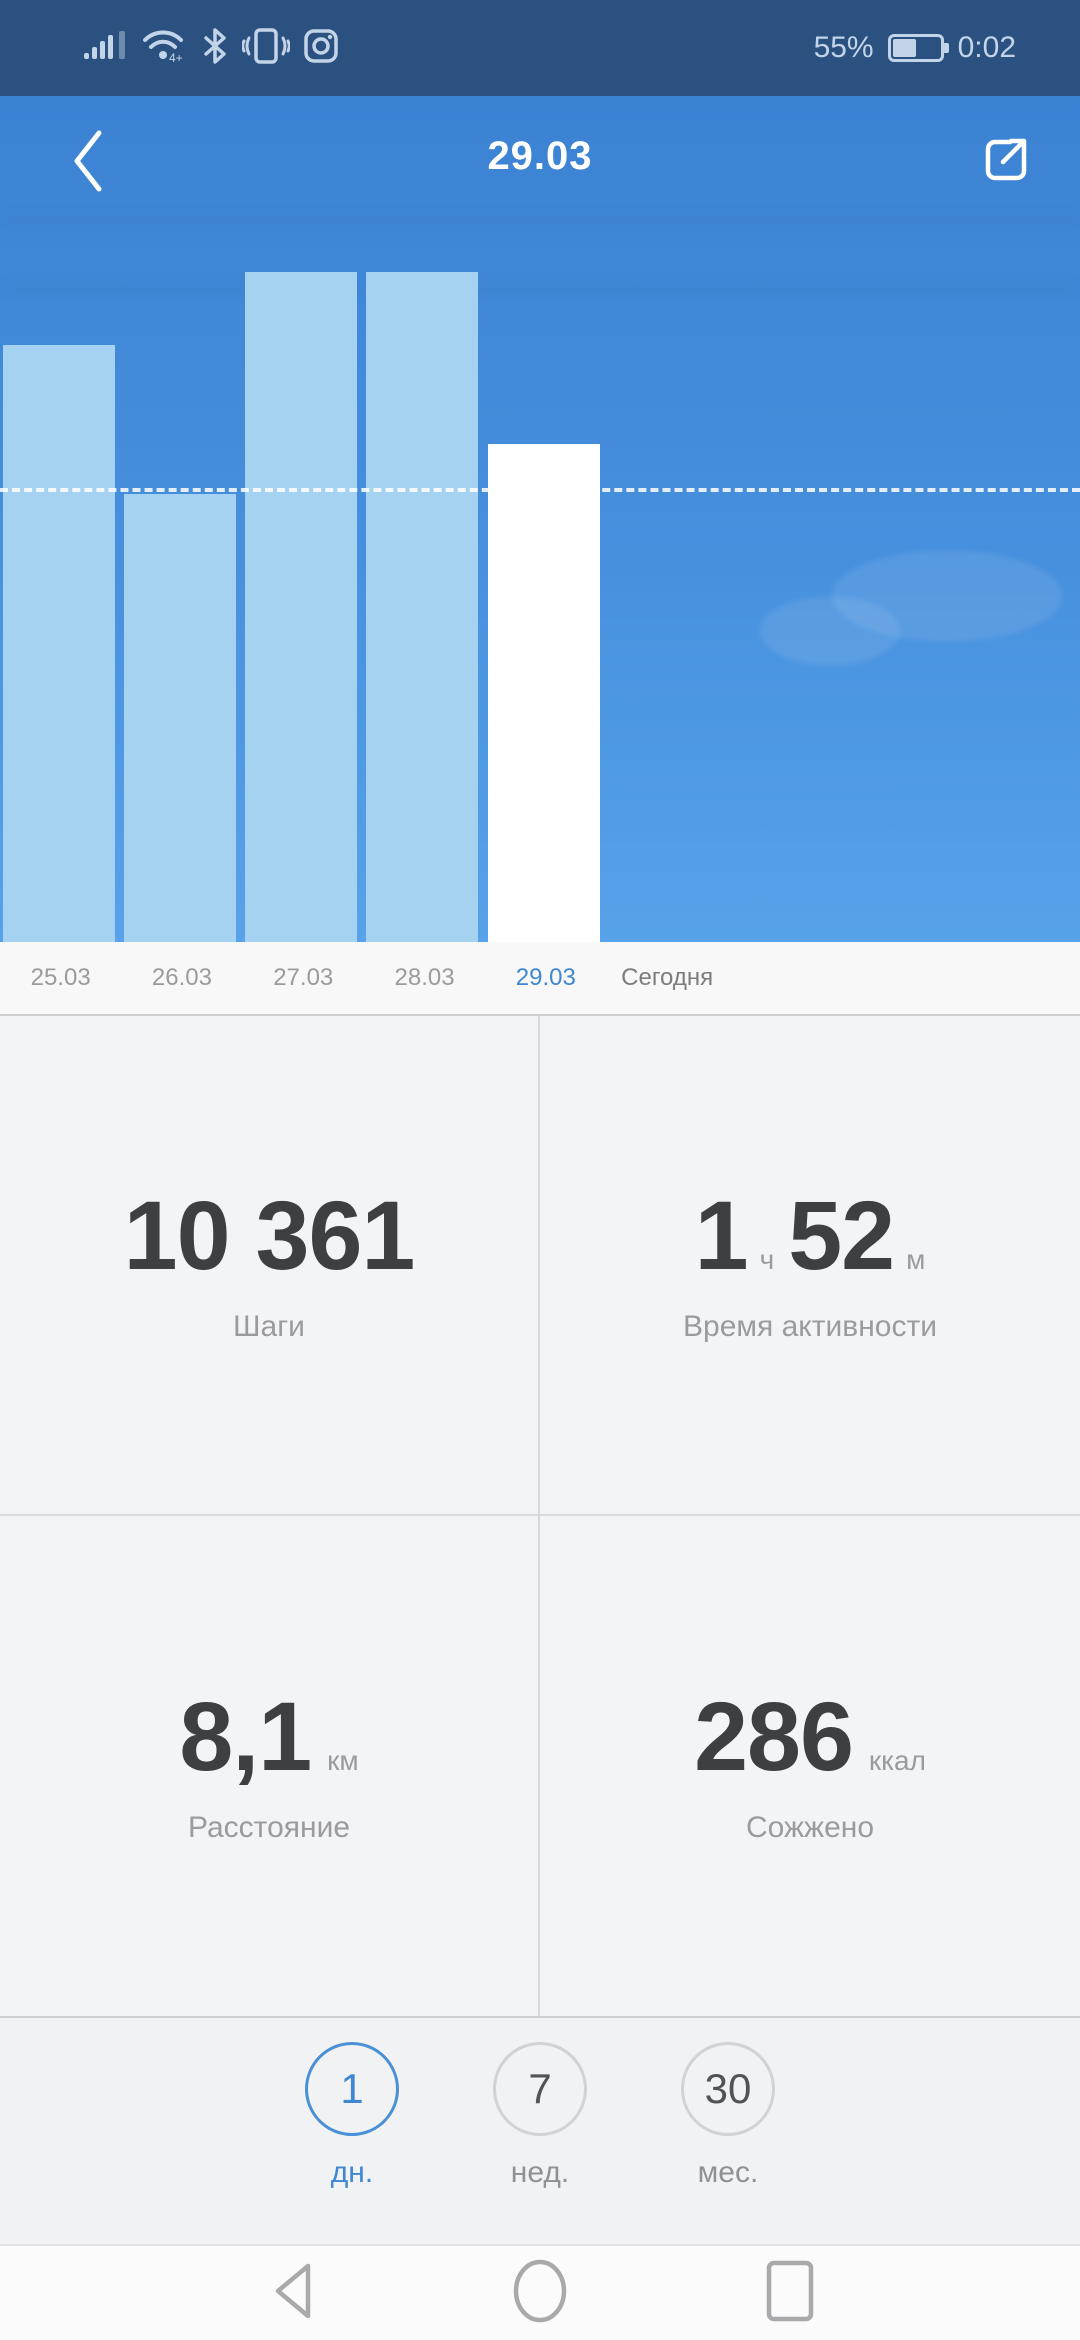  I want to click on date-label-27.03: 27.03, so click(303, 977).